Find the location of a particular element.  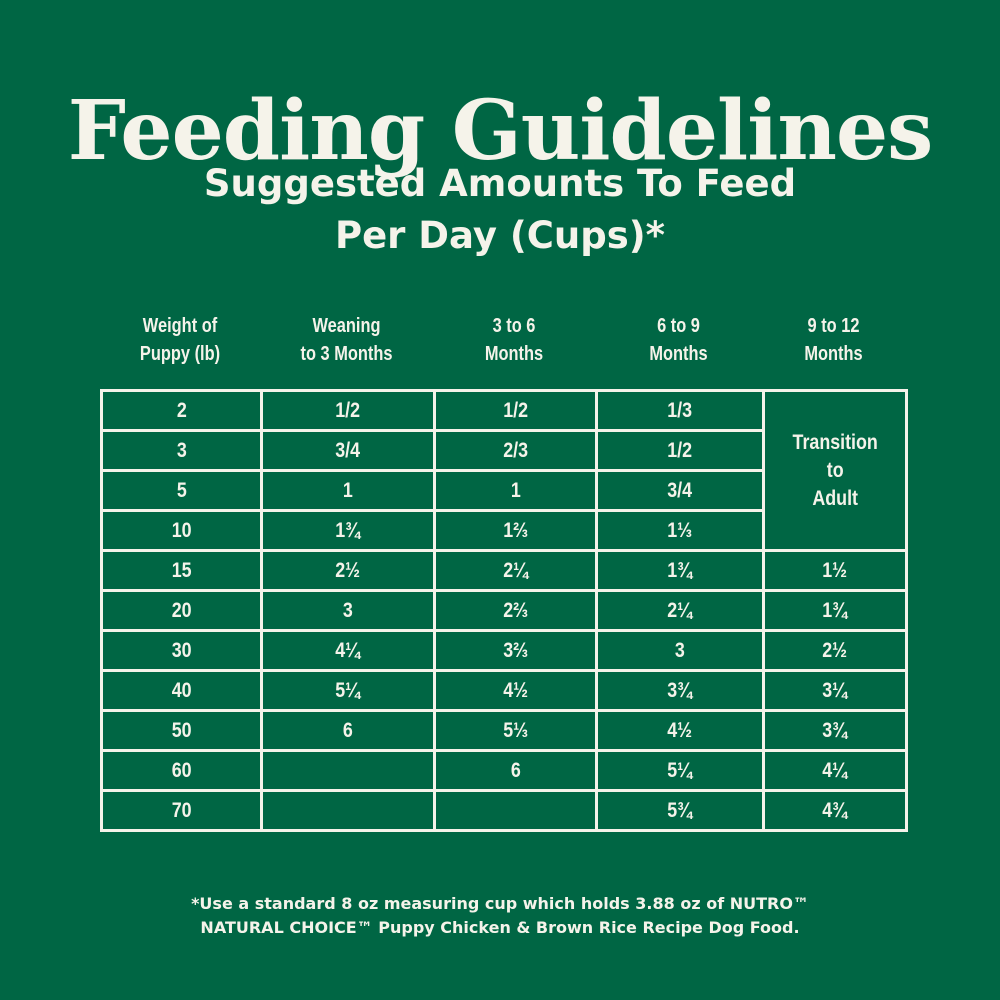

cell-value: 1⅓ is located at coordinates (680, 530).